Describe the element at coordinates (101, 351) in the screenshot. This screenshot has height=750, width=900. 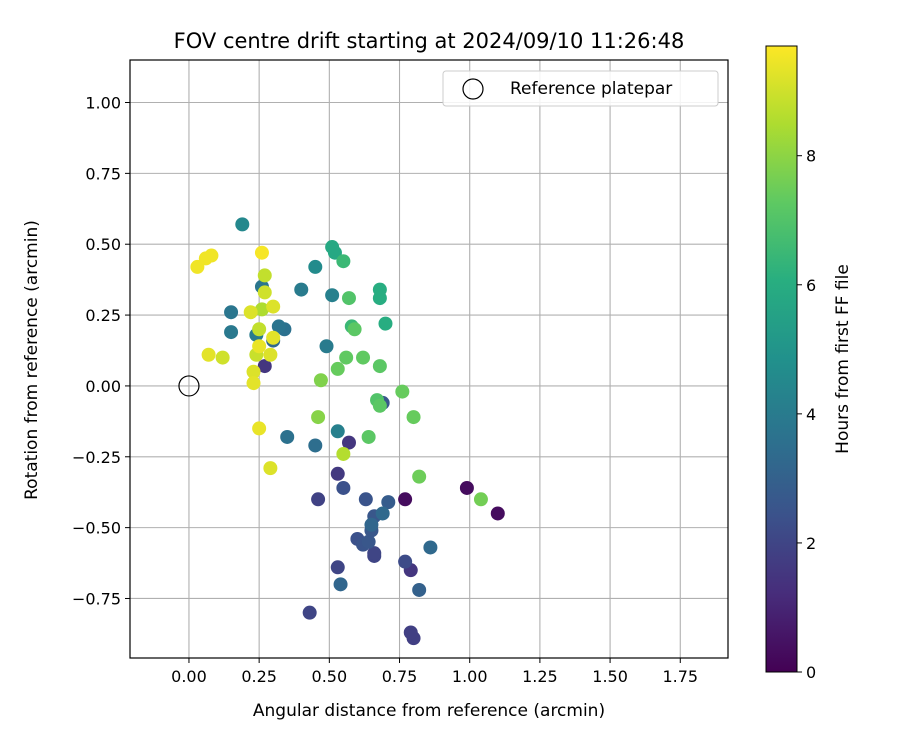
I see `y-axis-ticks: −0.75 −0.50 −0.25 0.00 0.25 0.50 0.75 1.00` at that location.